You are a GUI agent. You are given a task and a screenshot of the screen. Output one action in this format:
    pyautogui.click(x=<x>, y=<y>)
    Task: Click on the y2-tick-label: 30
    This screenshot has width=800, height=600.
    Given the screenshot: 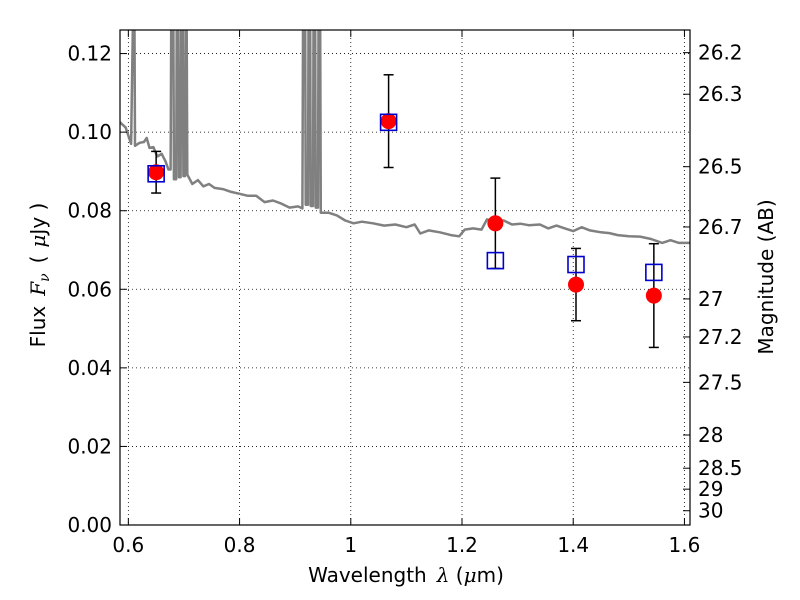 What is the action you would take?
    pyautogui.click(x=710, y=511)
    